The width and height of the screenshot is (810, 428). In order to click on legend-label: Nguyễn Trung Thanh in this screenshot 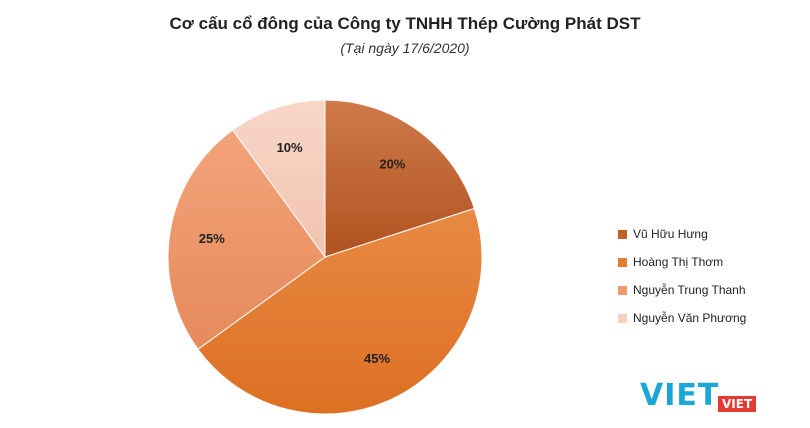, I will do `click(689, 290)`.